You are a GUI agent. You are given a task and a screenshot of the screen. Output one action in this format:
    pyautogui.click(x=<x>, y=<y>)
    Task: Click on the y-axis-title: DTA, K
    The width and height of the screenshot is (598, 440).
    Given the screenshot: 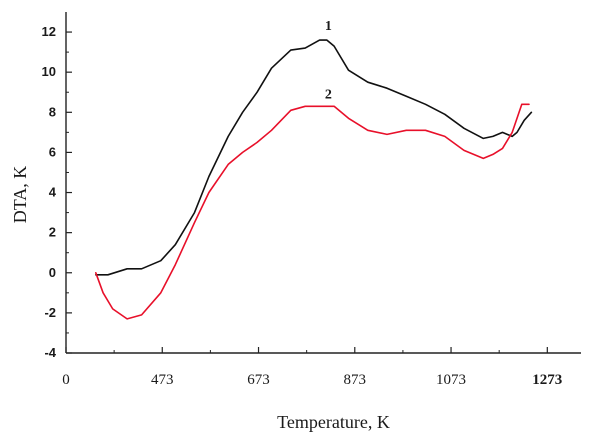 What is the action you would take?
    pyautogui.click(x=20, y=195)
    